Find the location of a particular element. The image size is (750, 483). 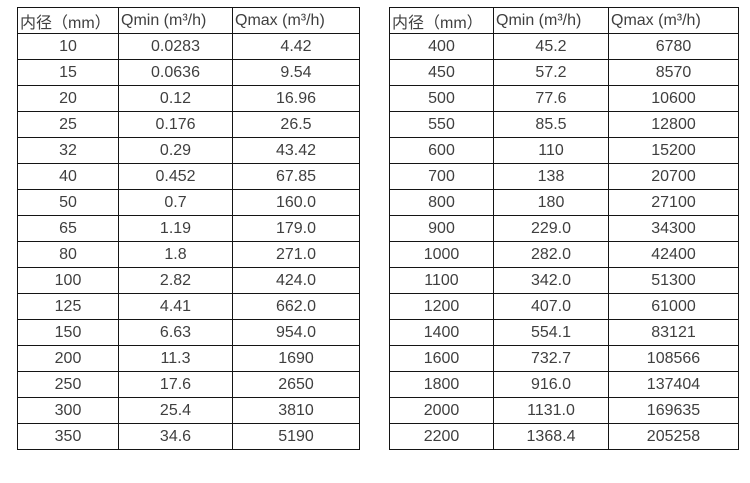

table-cell: 1400 is located at coordinates (441, 332).